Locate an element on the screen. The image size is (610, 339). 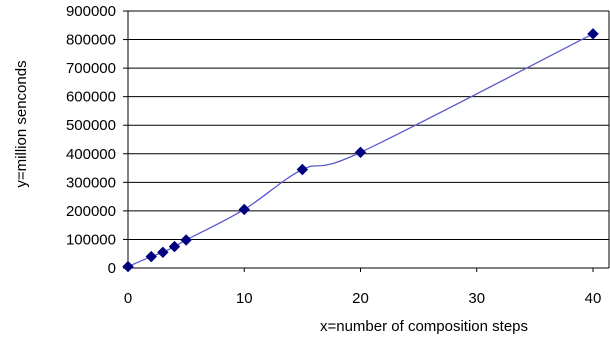
y-tick-label: 0 is located at coordinates (112, 268).